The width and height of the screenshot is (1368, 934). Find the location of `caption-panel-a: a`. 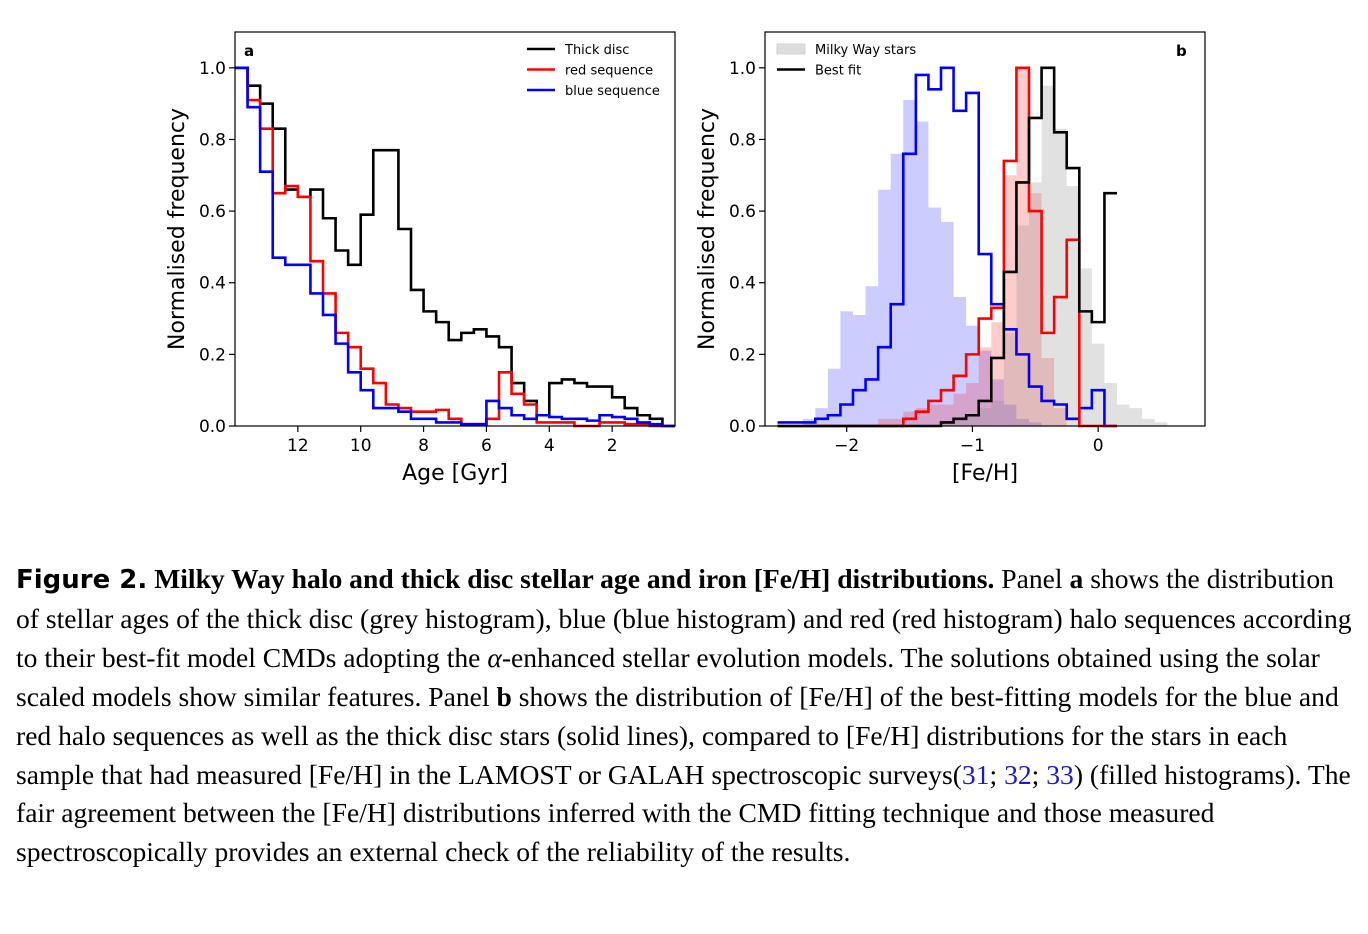

caption-panel-a: a is located at coordinates (1076, 578).